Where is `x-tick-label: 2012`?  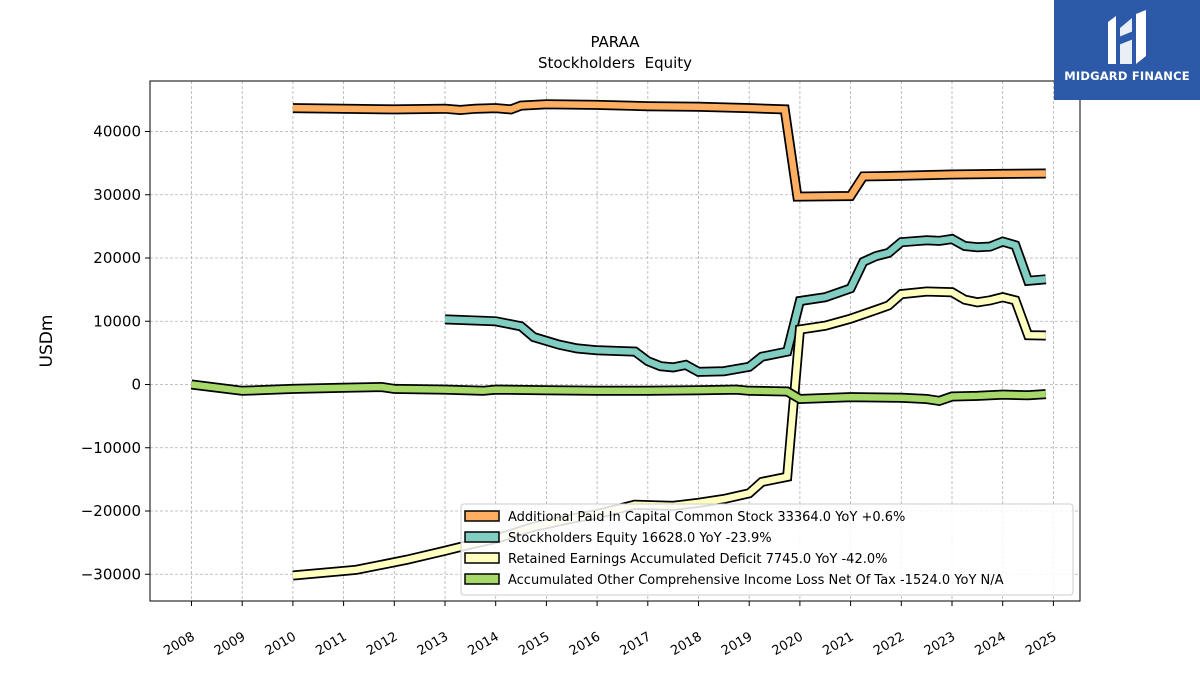 x-tick-label: 2012 is located at coordinates (382, 644).